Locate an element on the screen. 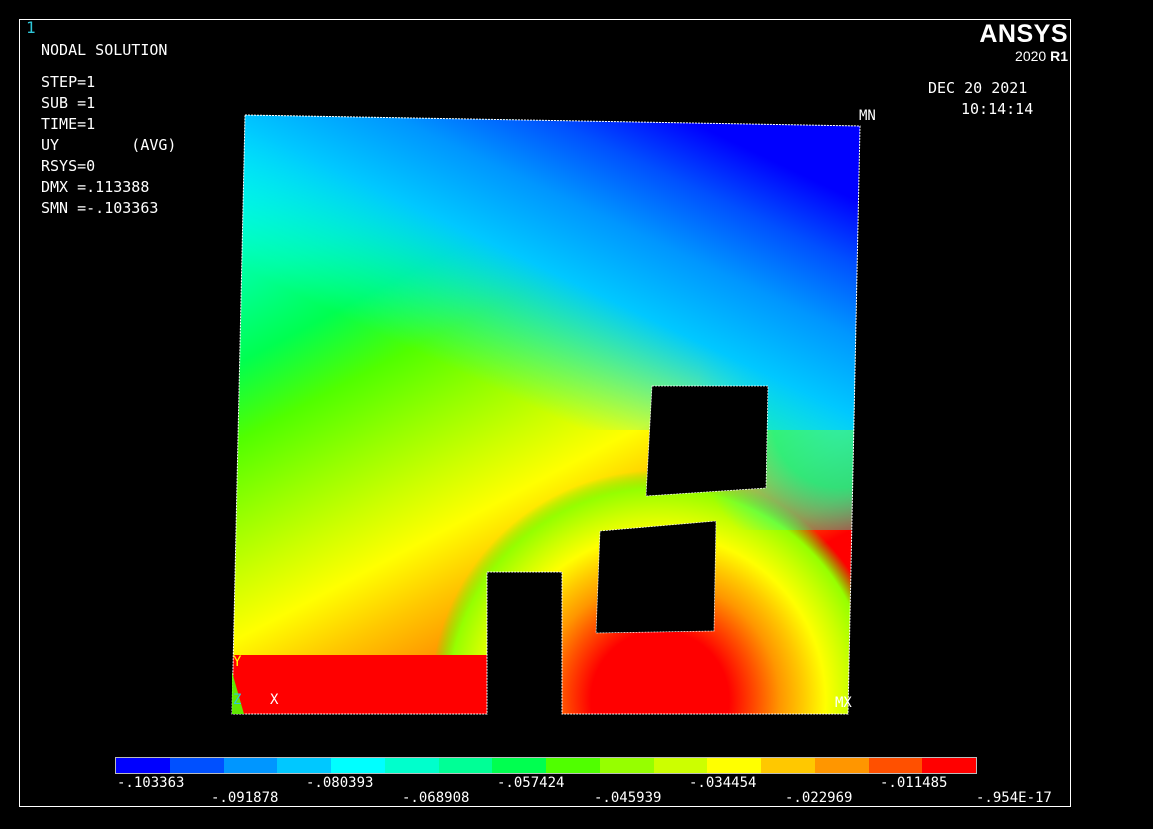 The height and width of the screenshot is (829, 1153). brand-version: 2020 R1 is located at coordinates (1023, 56).